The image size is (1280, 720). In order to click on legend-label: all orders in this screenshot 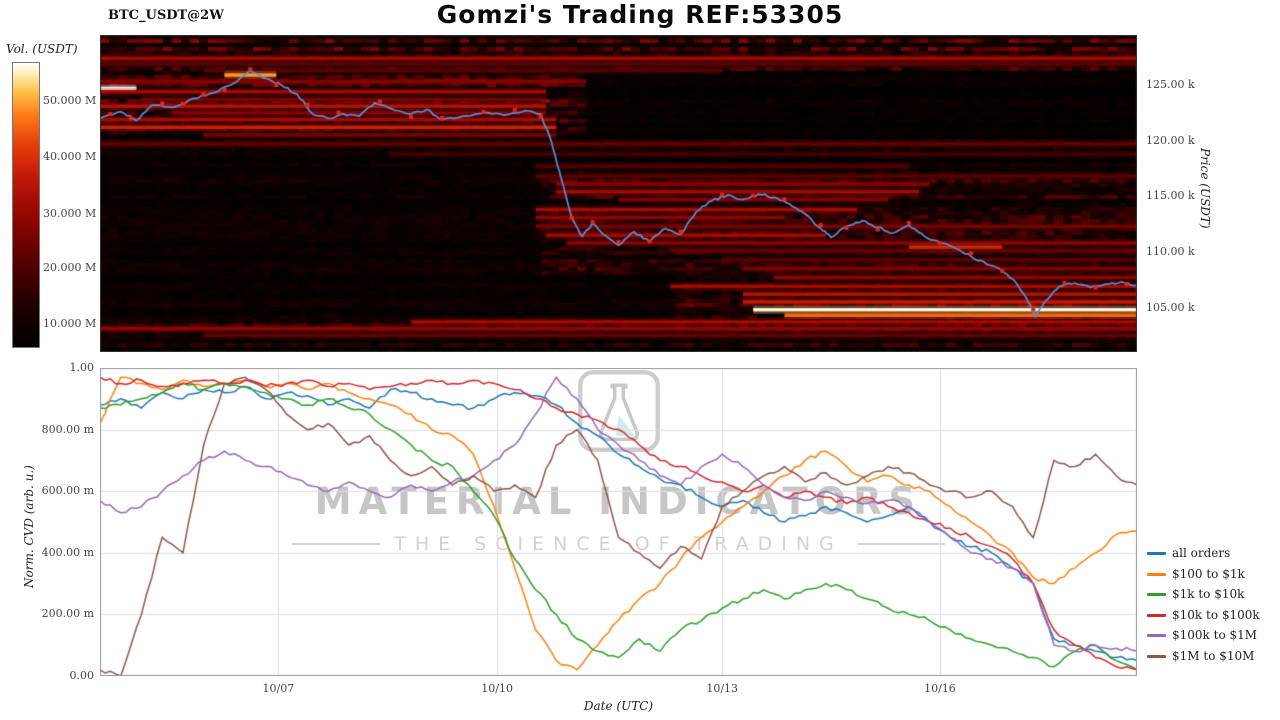, I will do `click(1201, 553)`.